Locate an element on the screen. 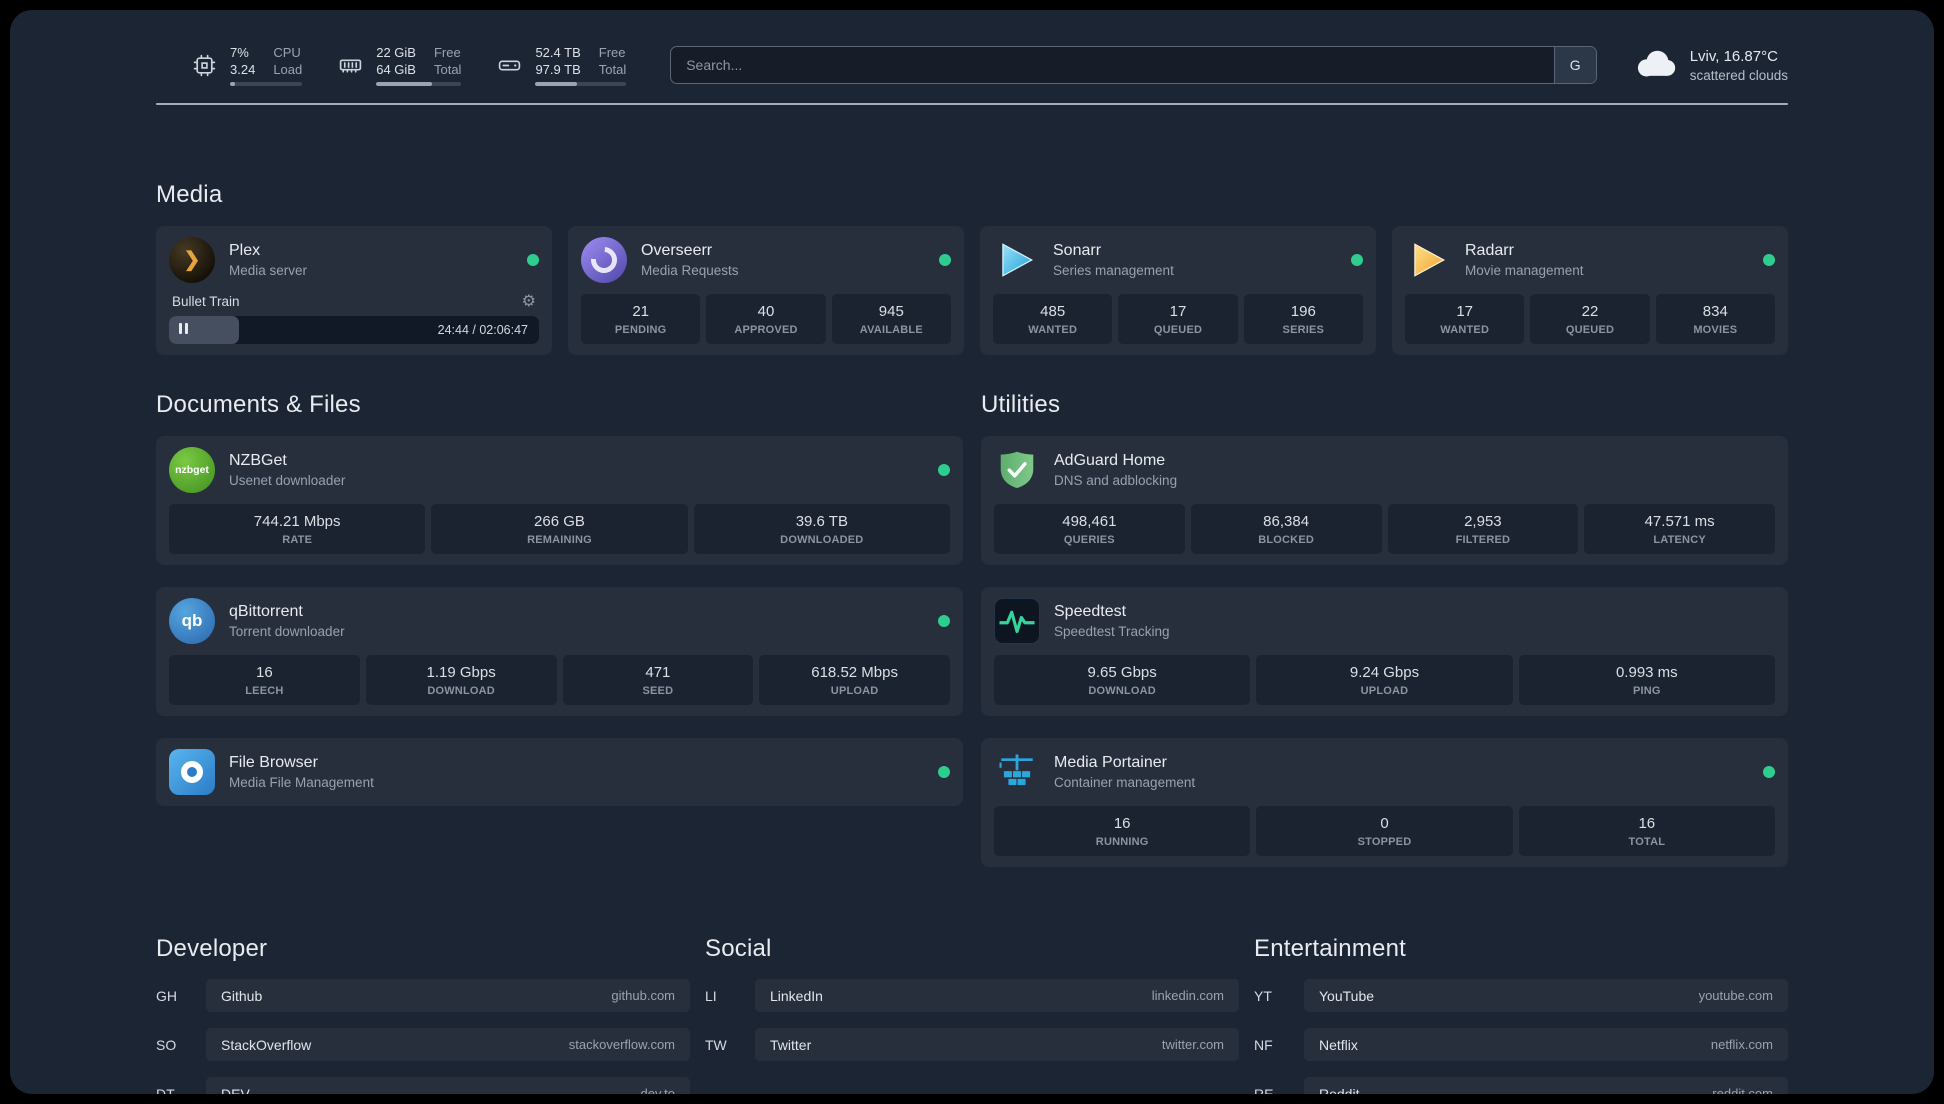  stat-tile: 2,953 FILTERED is located at coordinates (1483, 529).